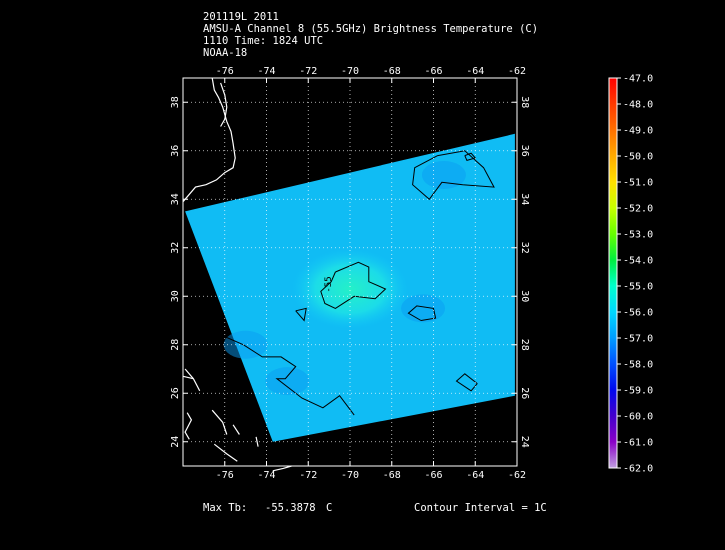 The height and width of the screenshot is (550, 725). What do you see at coordinates (638, 391) in the screenshot?
I see `colorbar-label: -59.0` at bounding box center [638, 391].